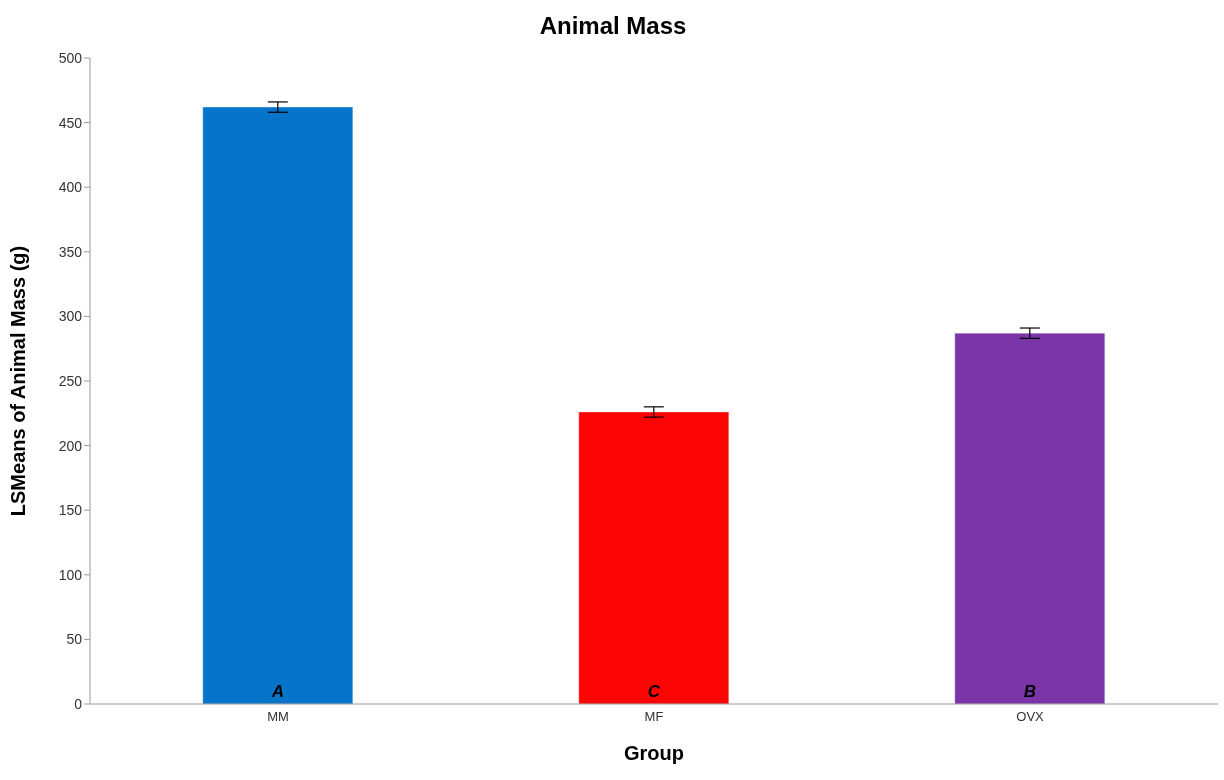 This screenshot has height=780, width=1224. Describe the element at coordinates (70, 380) in the screenshot. I see `y-tick-label: 250` at that location.